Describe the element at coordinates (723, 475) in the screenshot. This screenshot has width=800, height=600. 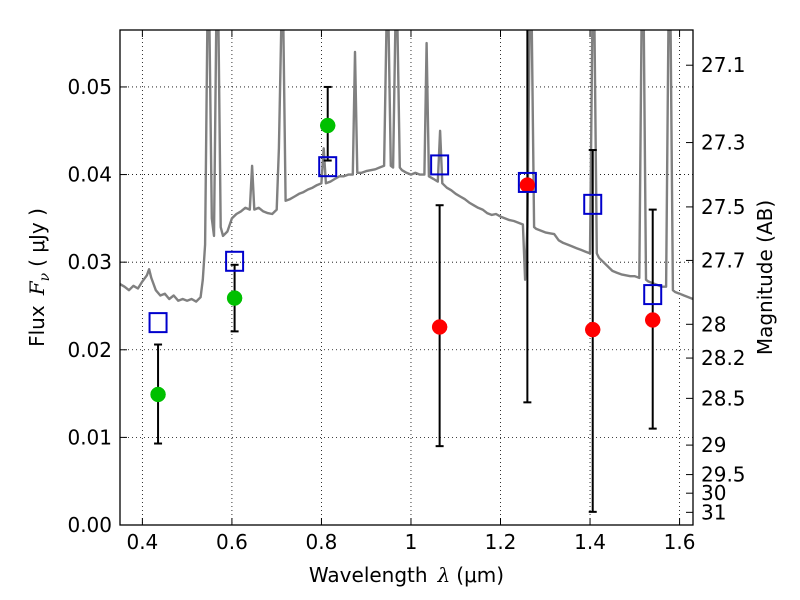
I see `y2-tick-label: 29.5` at that location.